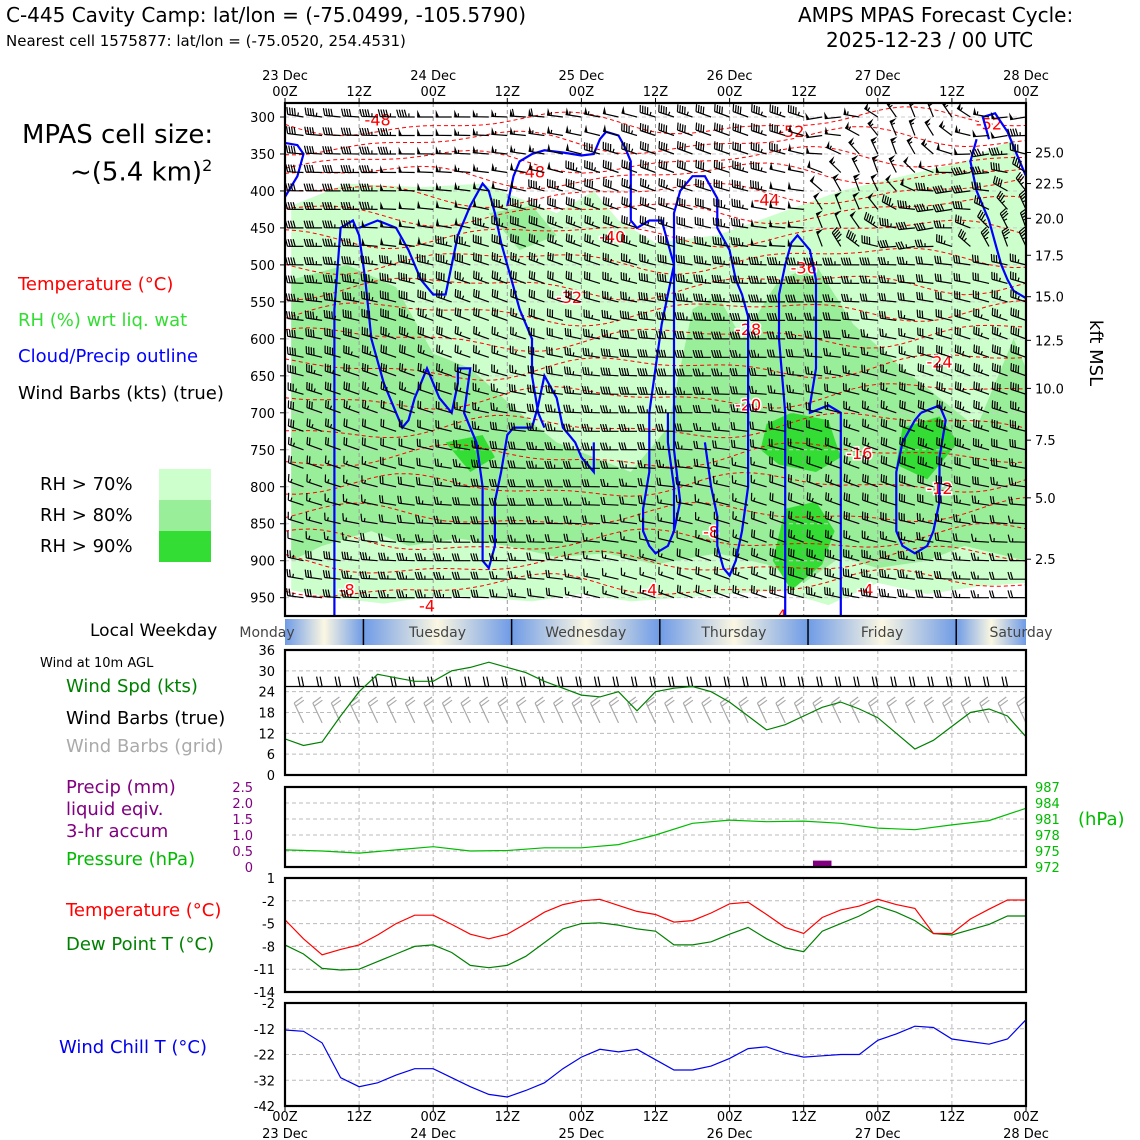 The width and height of the screenshot is (1140, 1140). Describe the element at coordinates (115, 809) in the screenshot. I see `precip-label-2: liquid eqiv.` at that location.